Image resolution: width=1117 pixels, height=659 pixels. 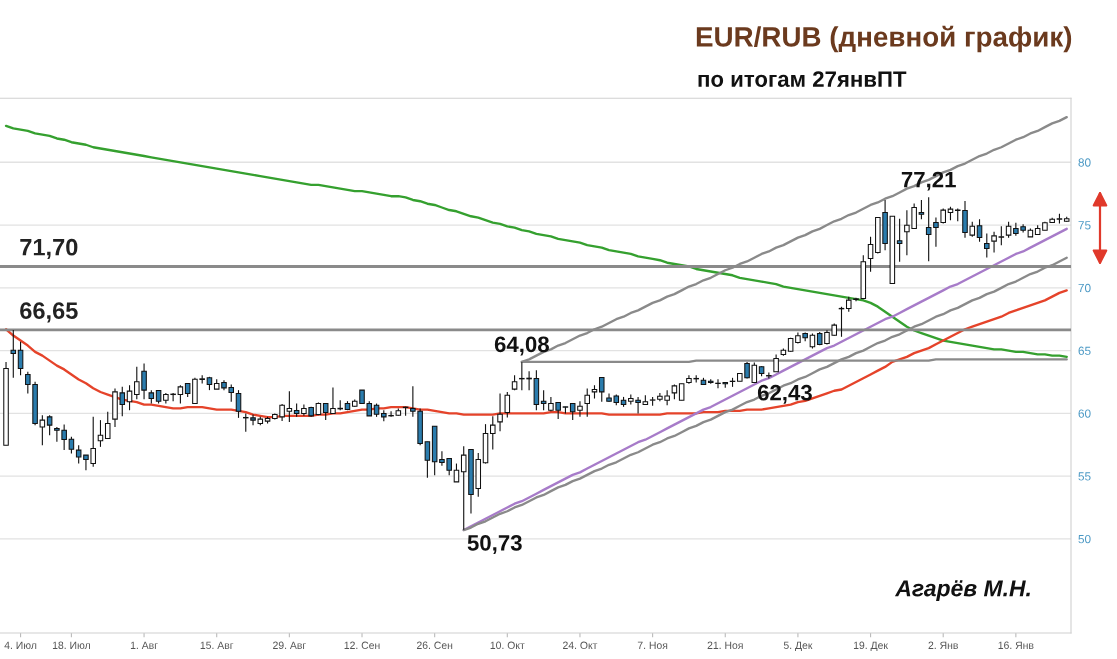 I want to click on x-tick-label: 21. Ноя, so click(x=725, y=645).